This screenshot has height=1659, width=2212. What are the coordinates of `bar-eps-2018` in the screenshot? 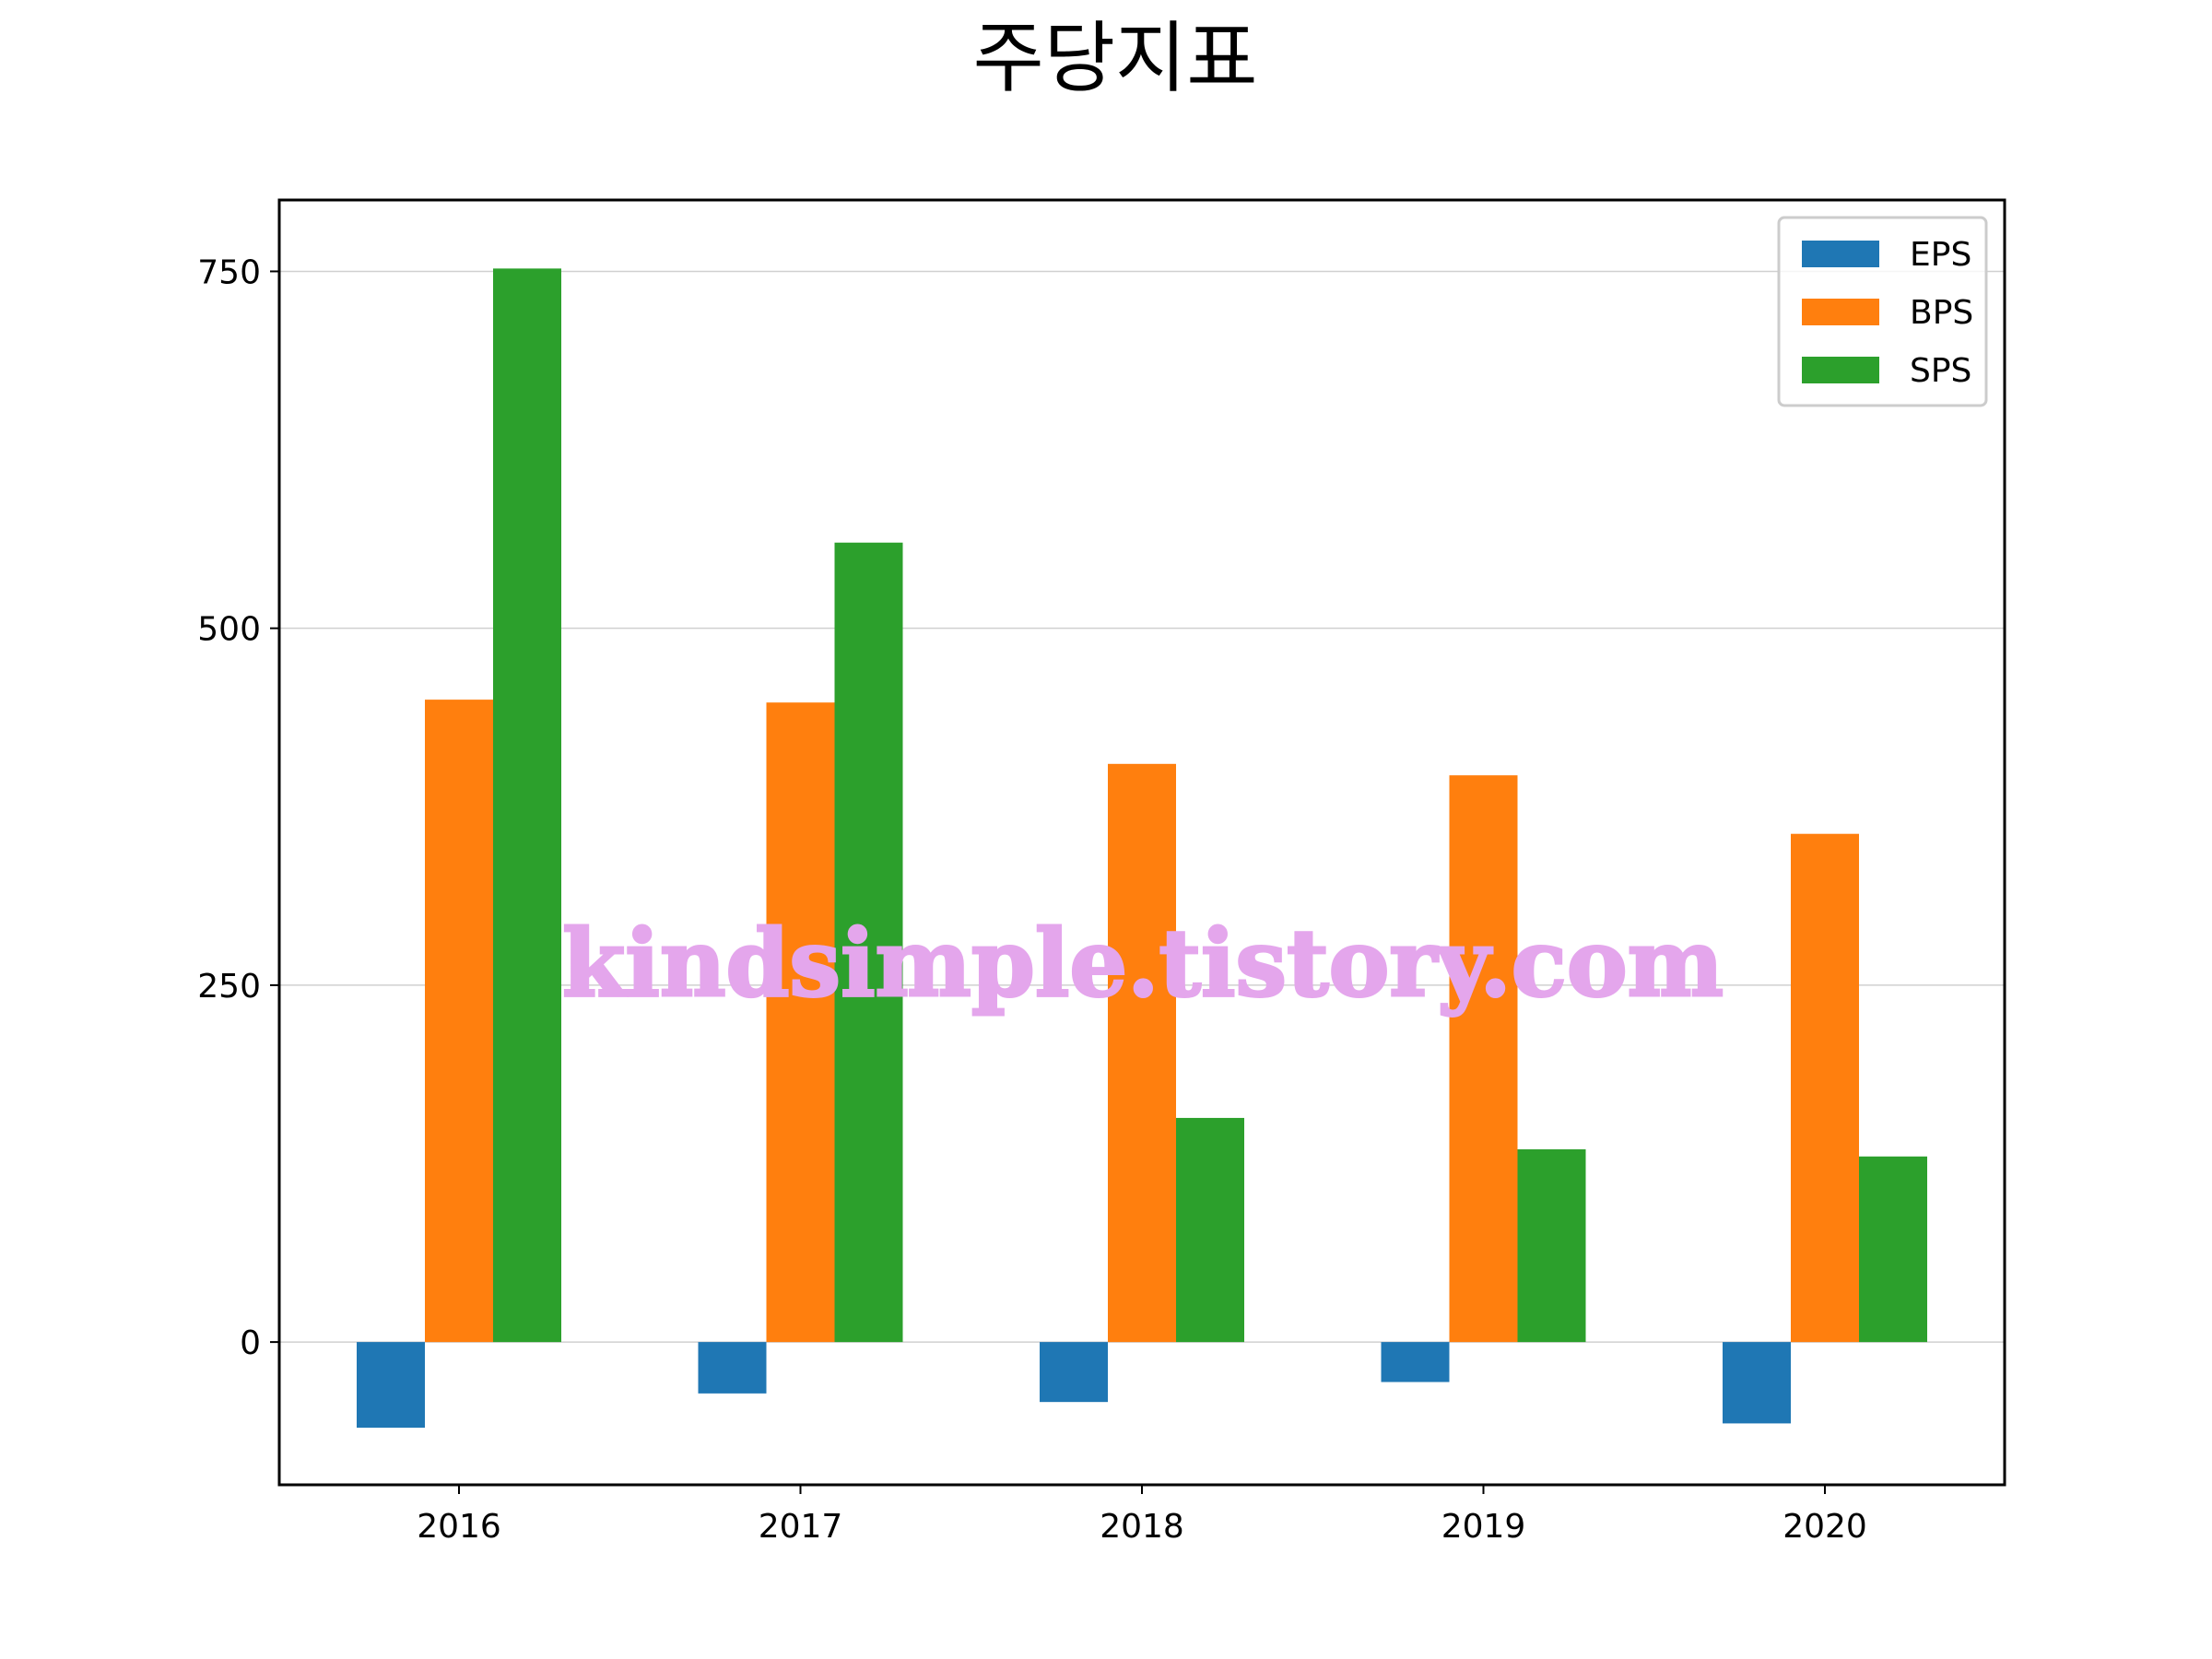 It's located at (1074, 1372).